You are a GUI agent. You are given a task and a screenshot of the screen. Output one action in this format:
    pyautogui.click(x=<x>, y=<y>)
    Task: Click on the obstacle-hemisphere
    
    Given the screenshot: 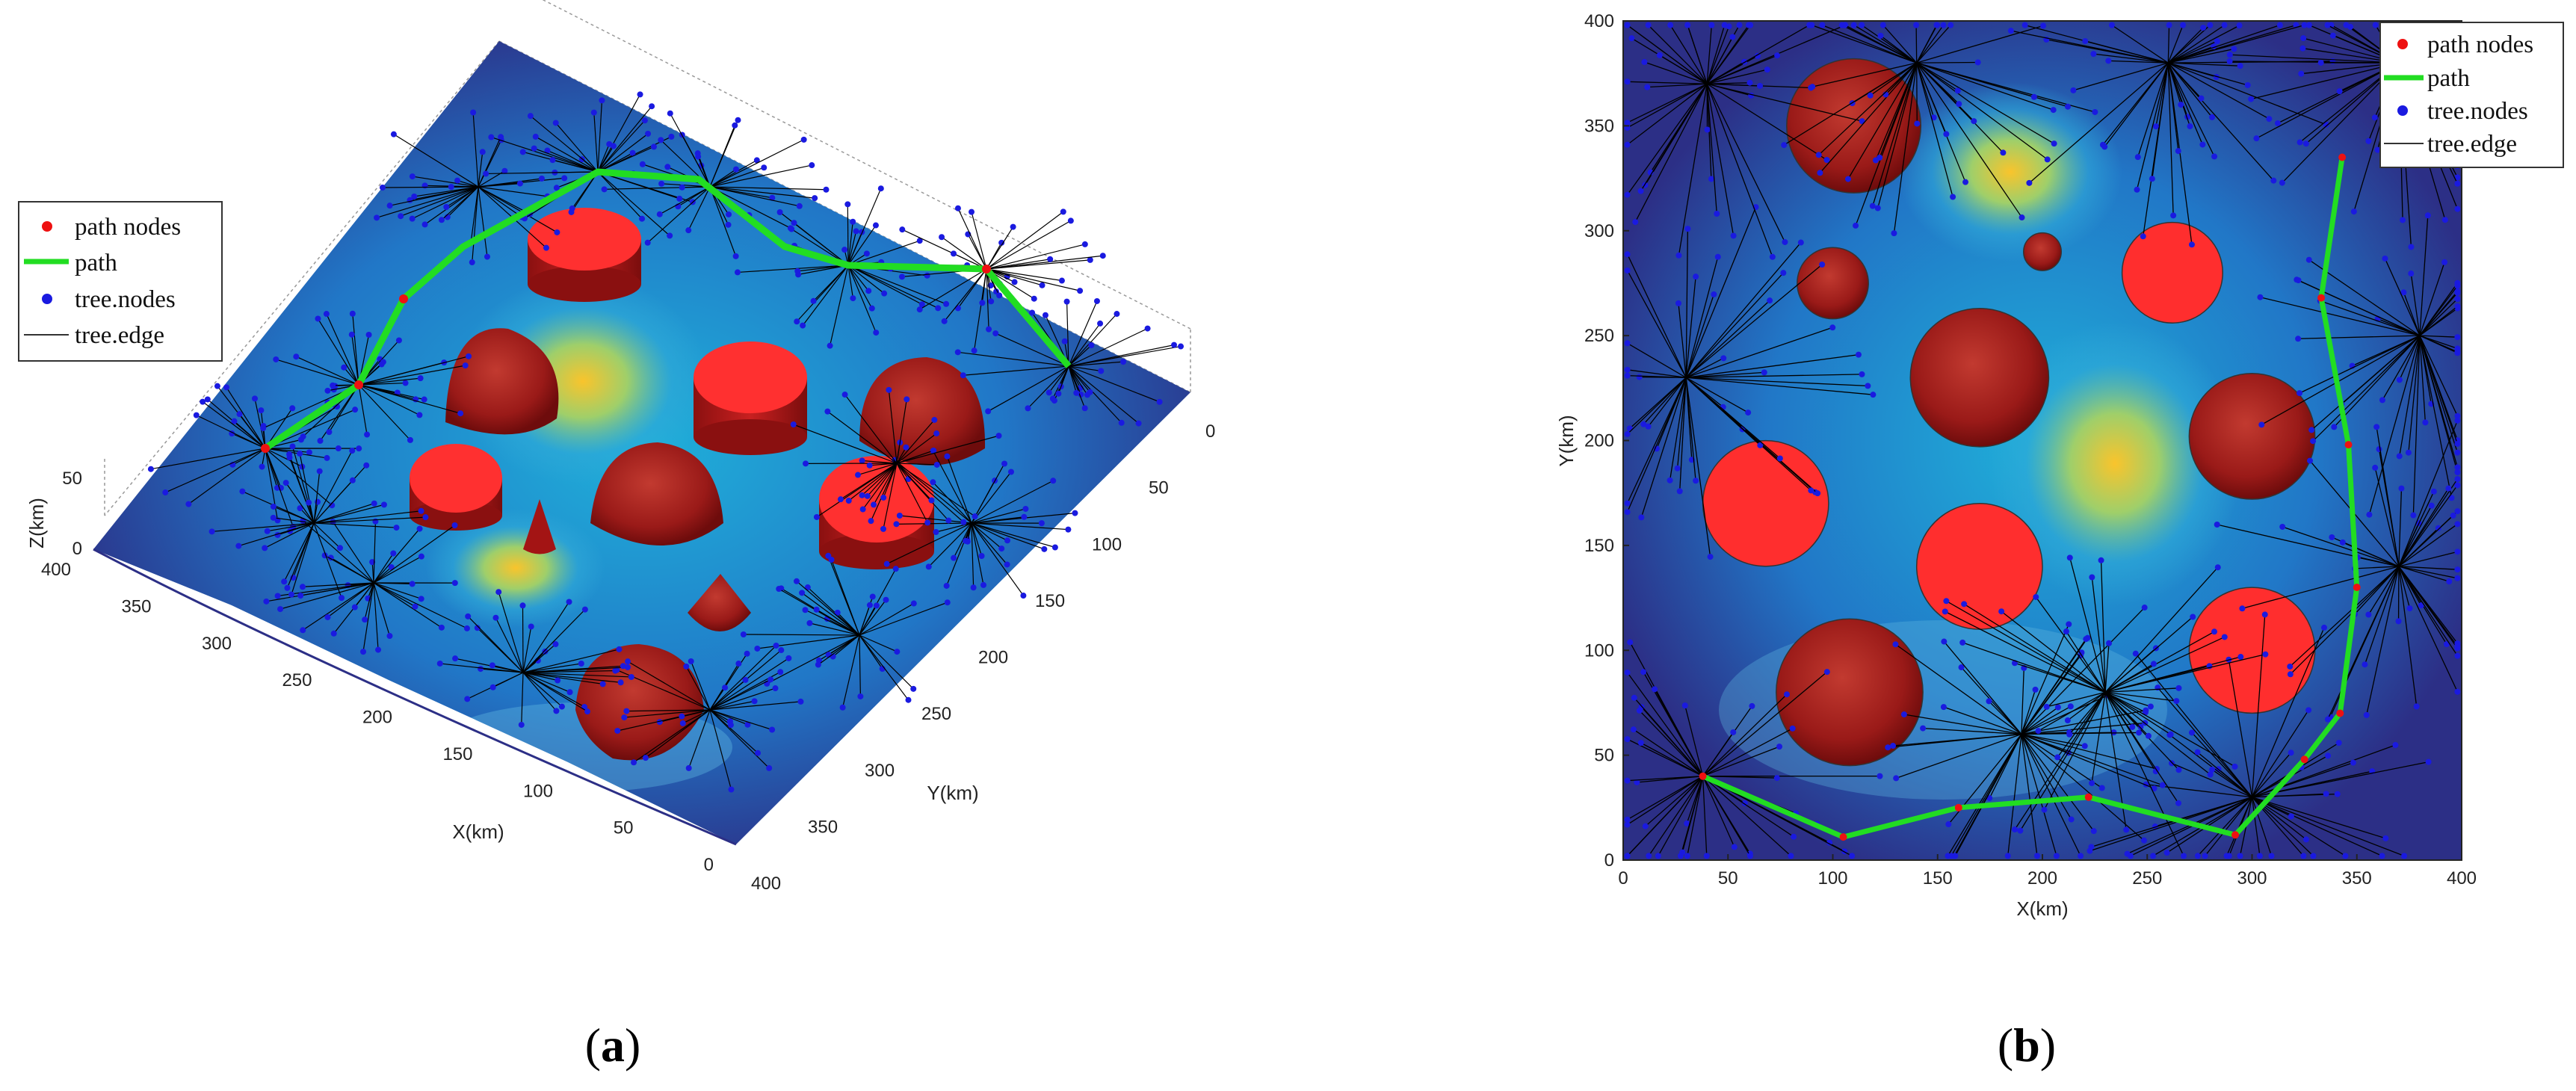 What is the action you would take?
    pyautogui.click(x=2252, y=436)
    